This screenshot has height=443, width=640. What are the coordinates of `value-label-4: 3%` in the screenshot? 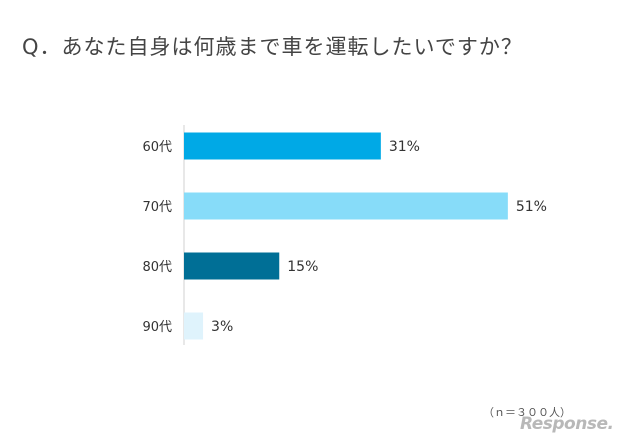 It's located at (222, 327).